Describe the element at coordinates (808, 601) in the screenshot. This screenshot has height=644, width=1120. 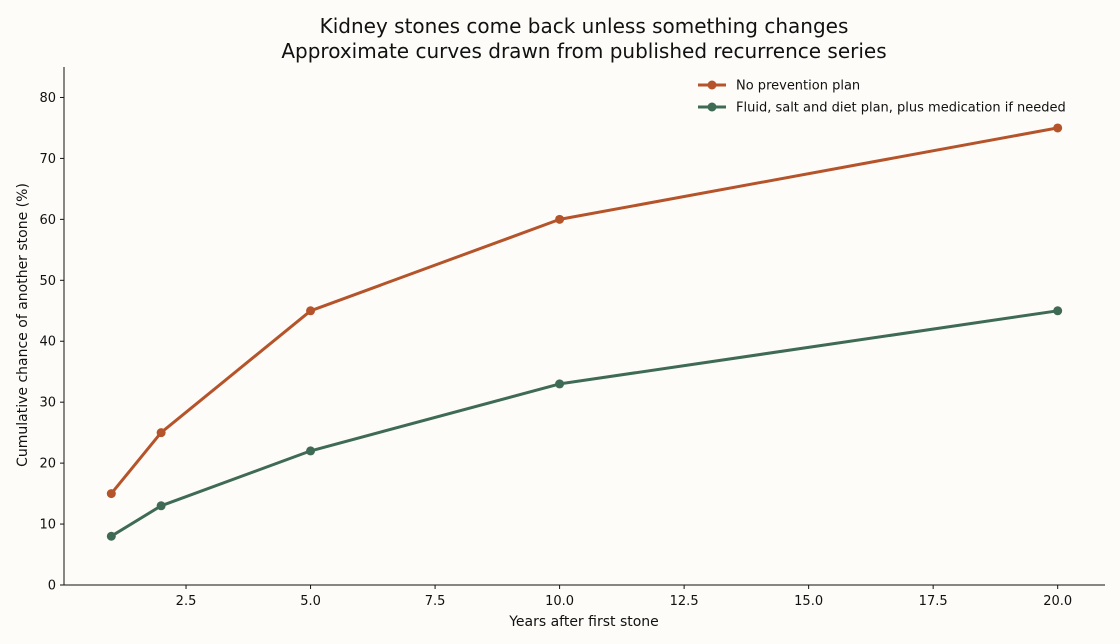
I see `x-tick-label: 15.0` at that location.